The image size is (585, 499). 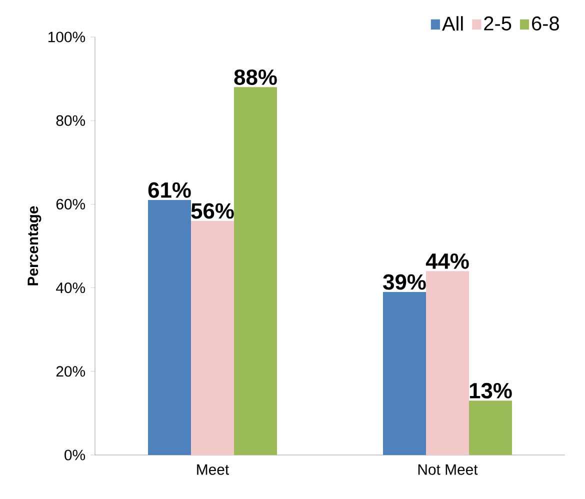 What do you see at coordinates (213, 469) in the screenshot?
I see `x-tick-label: Meet` at bounding box center [213, 469].